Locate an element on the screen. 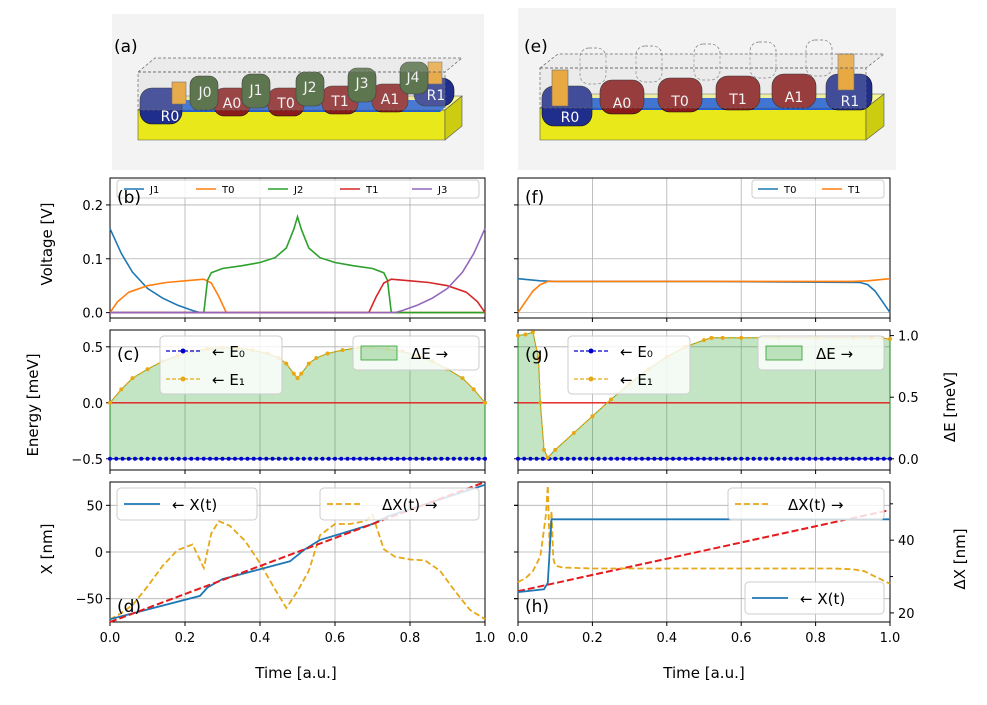 The width and height of the screenshot is (987, 705). x-tick-label: 0.2 is located at coordinates (592, 638).